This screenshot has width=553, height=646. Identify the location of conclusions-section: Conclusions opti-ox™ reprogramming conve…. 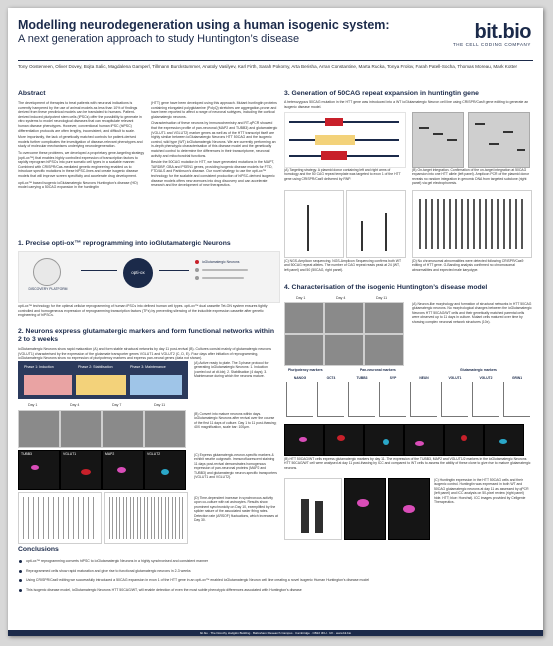
(275, 586).